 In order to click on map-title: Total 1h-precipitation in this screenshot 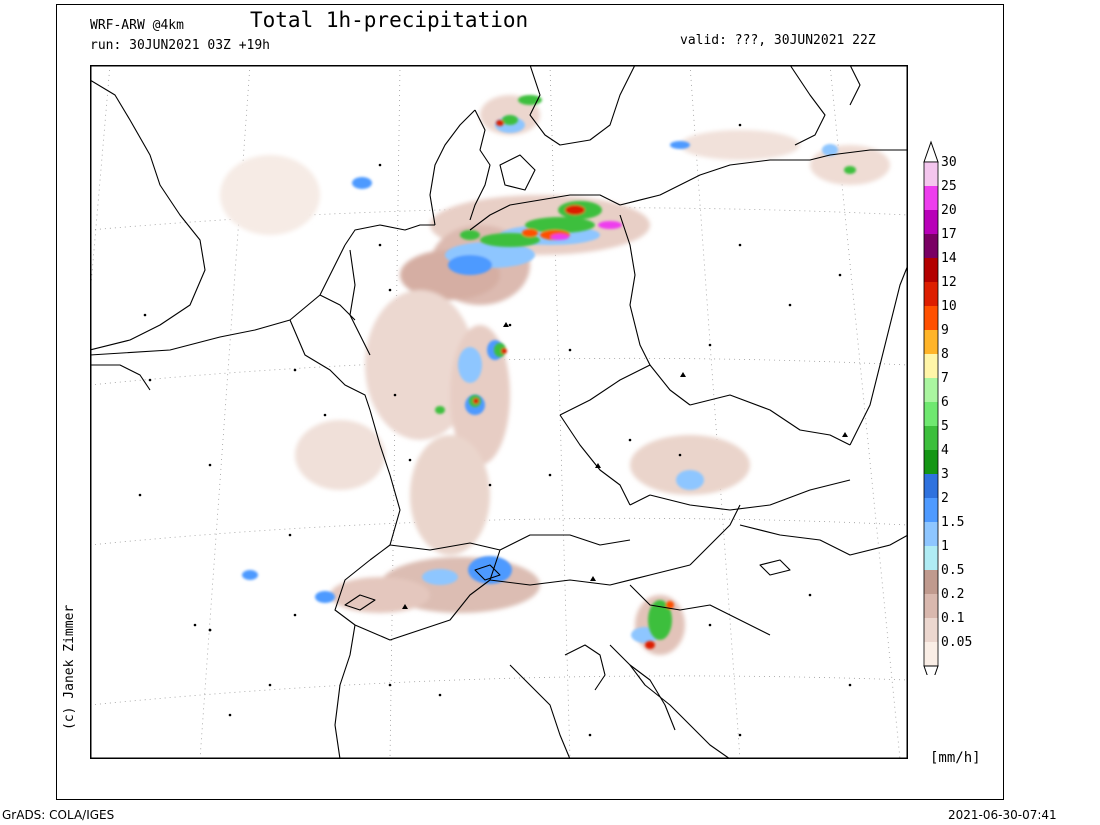, I will do `click(389, 20)`.